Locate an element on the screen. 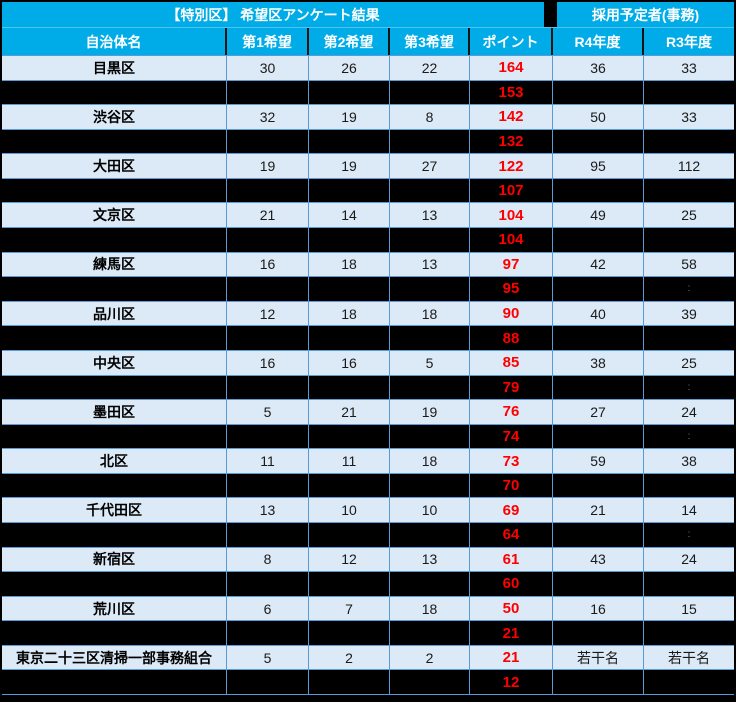 The height and width of the screenshot is (702, 736). cell-r4: 42 is located at coordinates (598, 264).